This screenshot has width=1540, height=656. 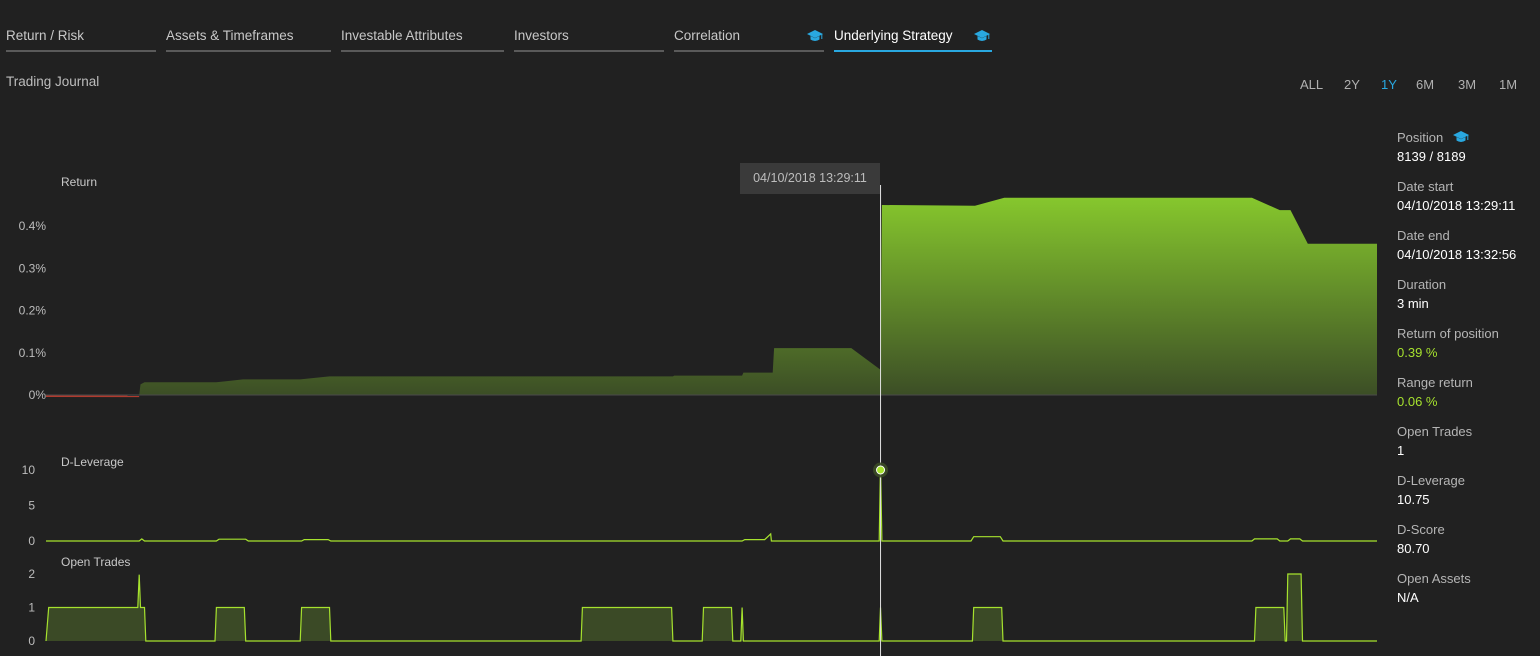 I want to click on return-tick-label: 0.1%, so click(x=33, y=353).